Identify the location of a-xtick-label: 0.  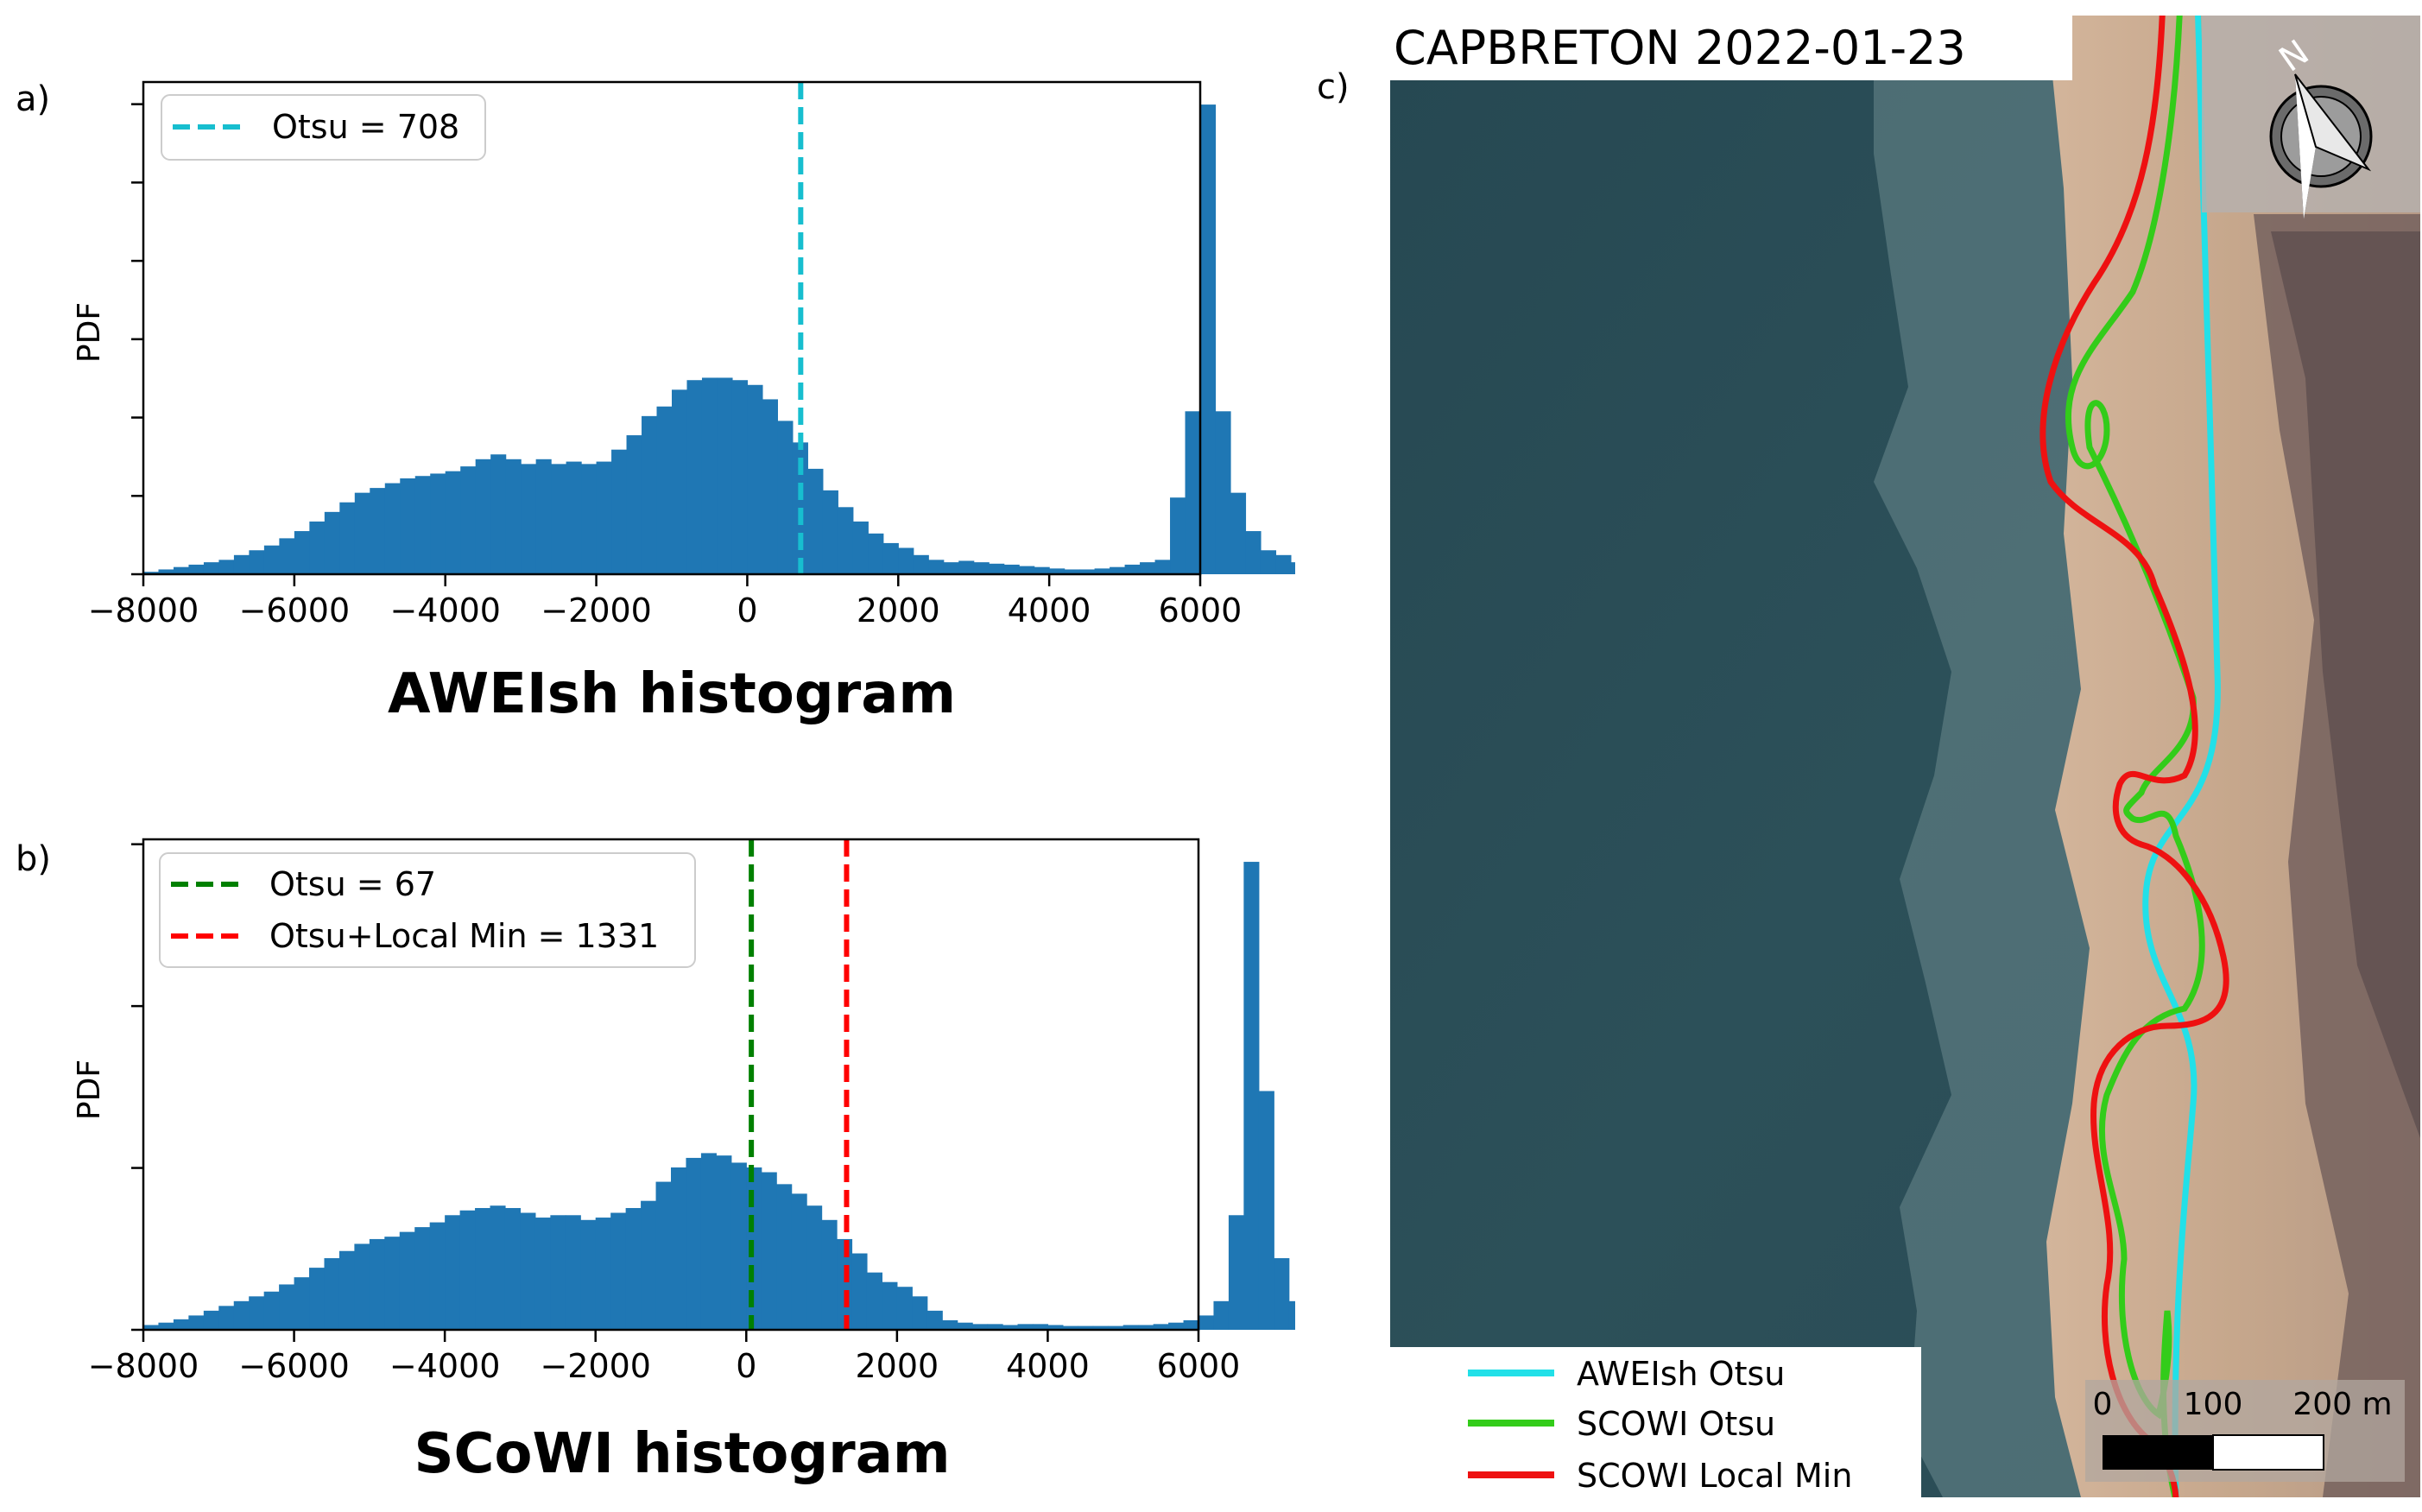
(747, 610).